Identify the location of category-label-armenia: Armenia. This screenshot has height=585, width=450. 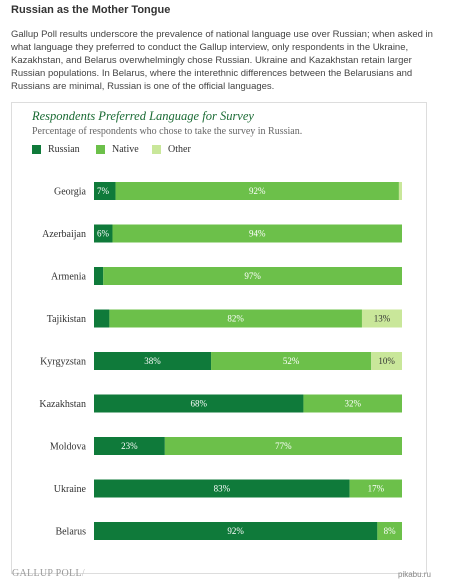
(69, 277).